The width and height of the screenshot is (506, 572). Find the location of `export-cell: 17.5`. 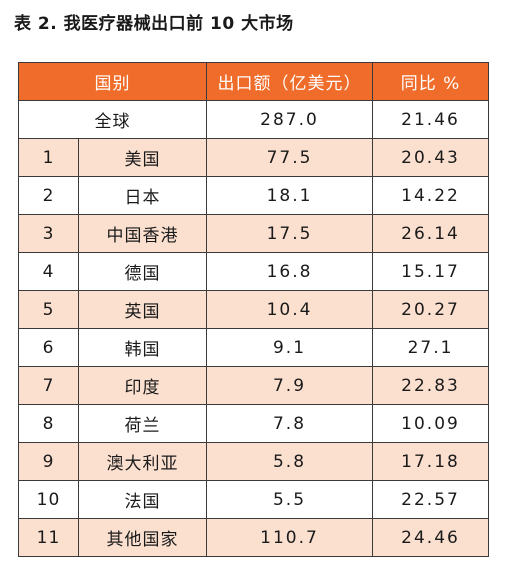

export-cell: 17.5 is located at coordinates (289, 233).